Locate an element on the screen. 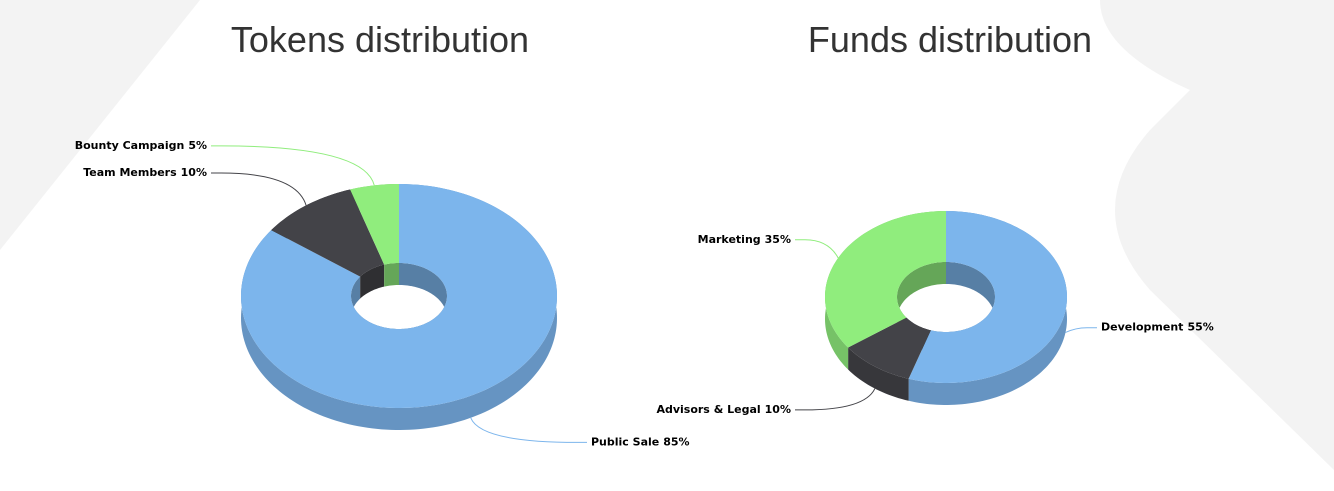 This screenshot has width=1334, height=491. data-label: Team Members 10% is located at coordinates (145, 172).